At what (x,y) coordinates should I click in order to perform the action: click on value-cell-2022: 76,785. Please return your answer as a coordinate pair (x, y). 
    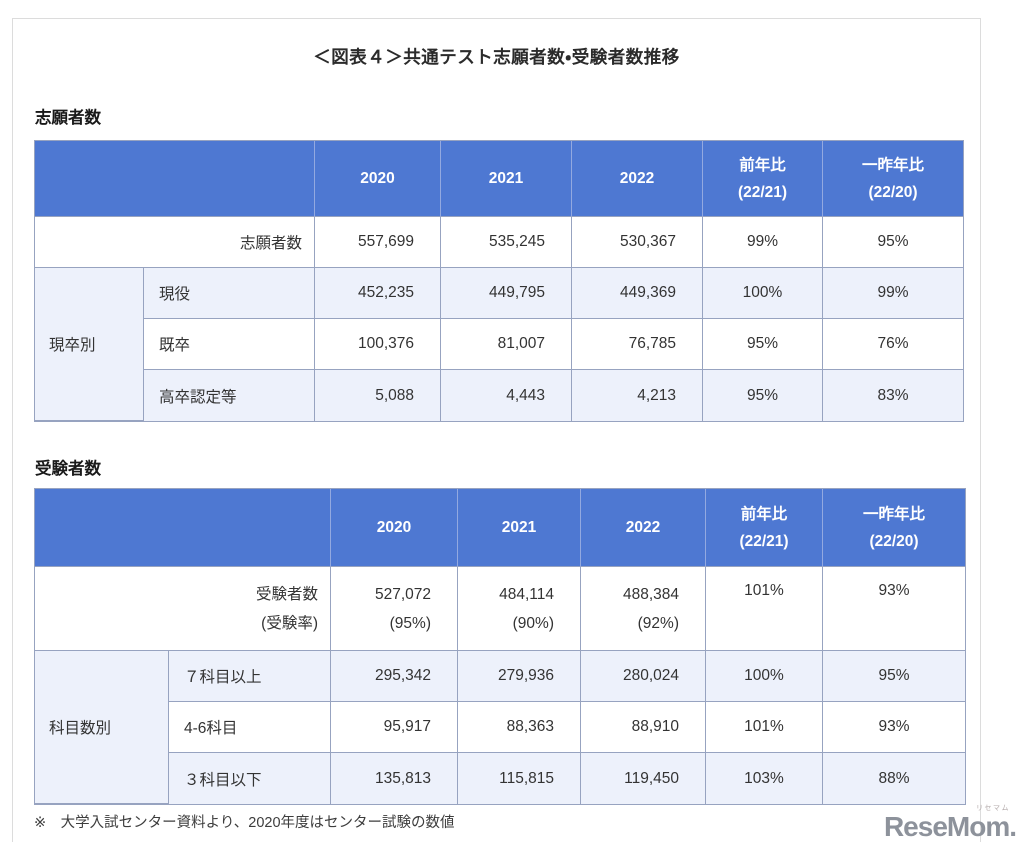
    Looking at the image, I should click on (637, 344).